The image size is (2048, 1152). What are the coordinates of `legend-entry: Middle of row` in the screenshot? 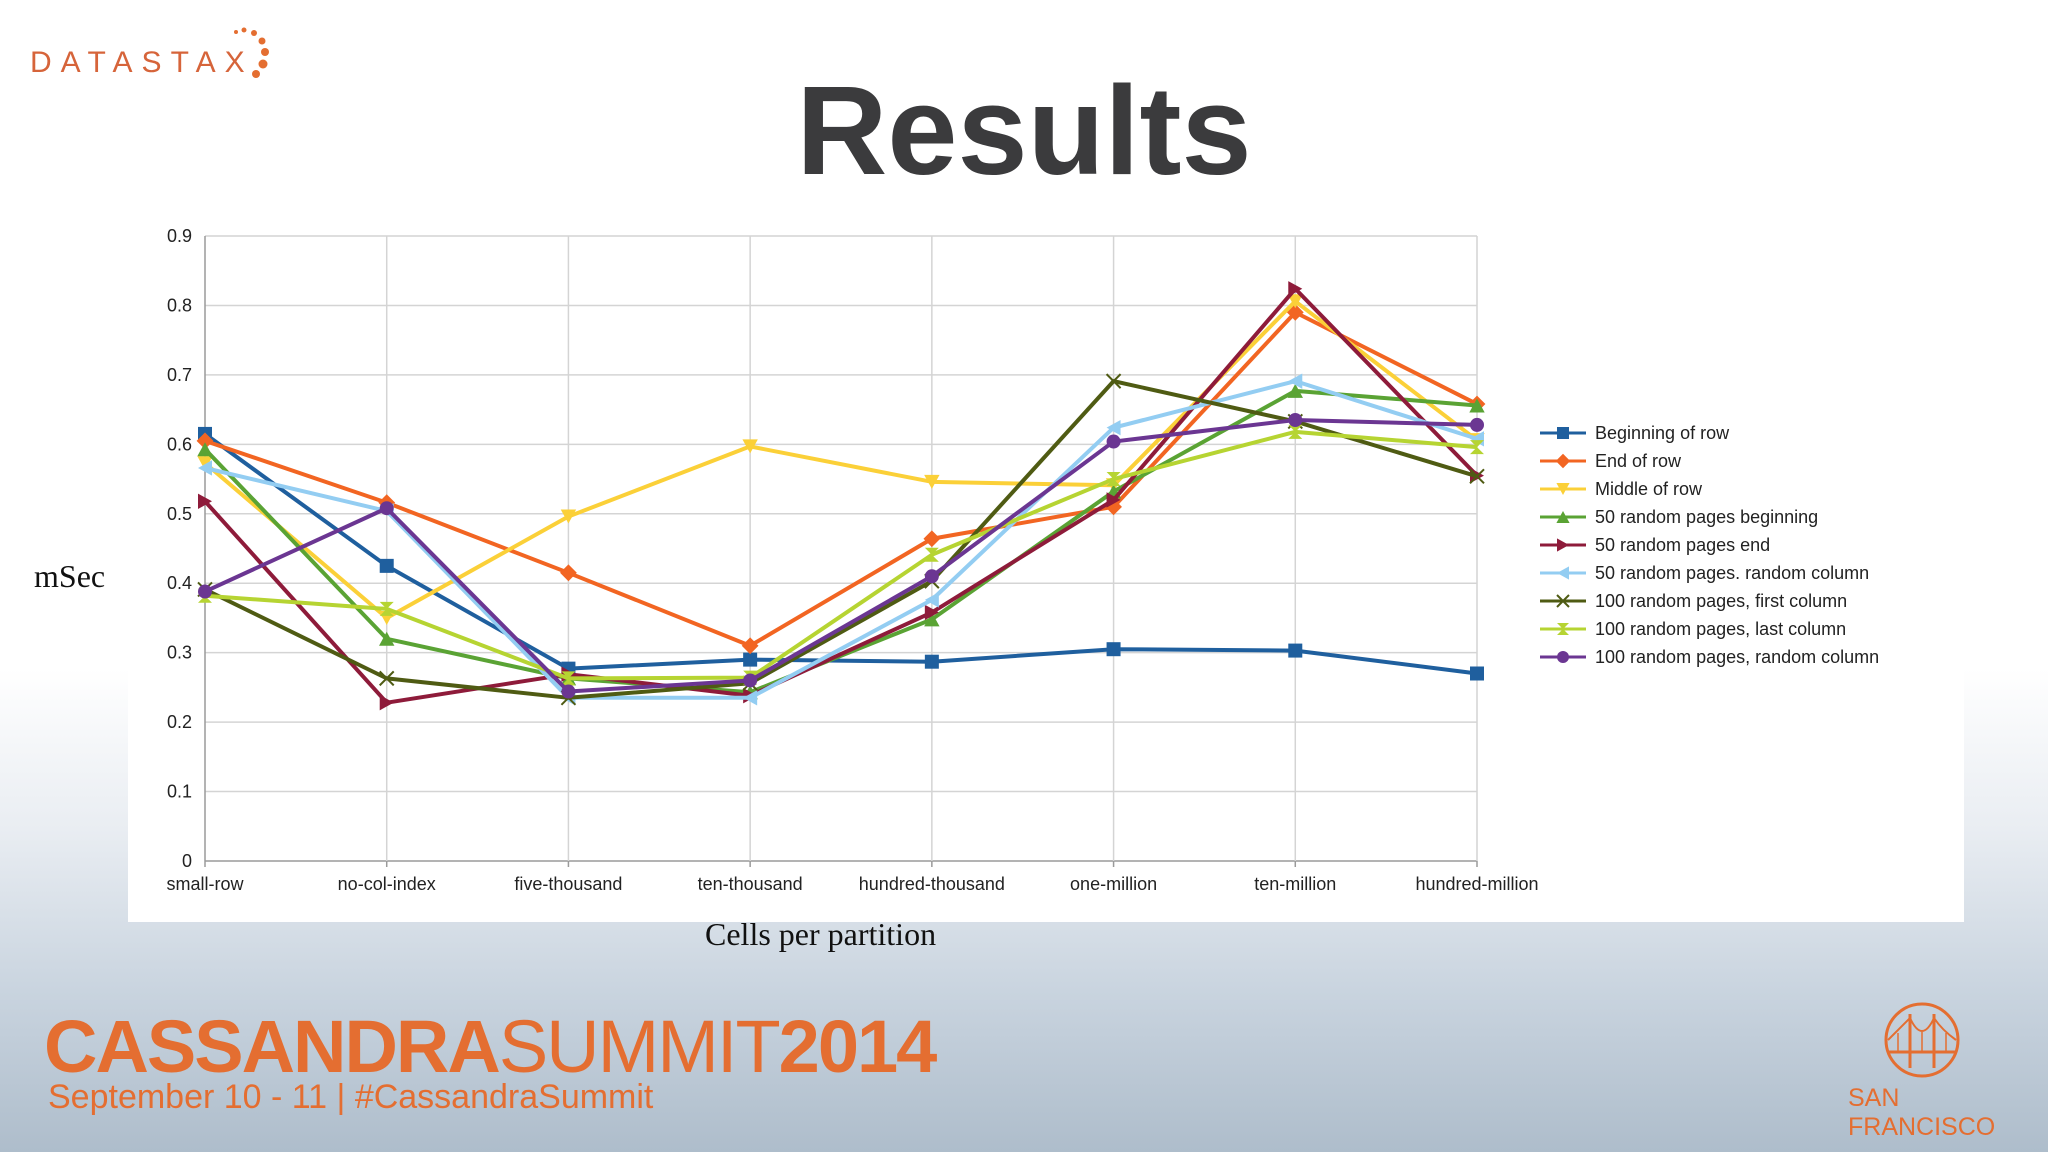 It's located at (1649, 489).